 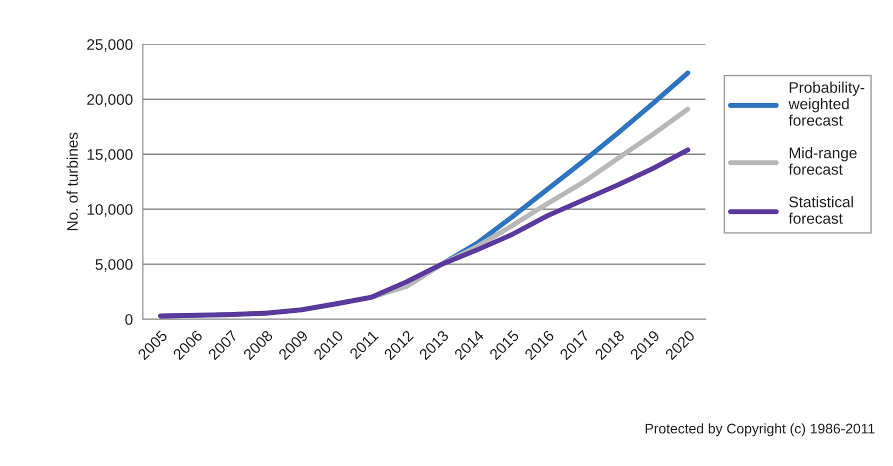 What do you see at coordinates (72, 181) in the screenshot?
I see `y-axis-title: No. of turbines` at bounding box center [72, 181].